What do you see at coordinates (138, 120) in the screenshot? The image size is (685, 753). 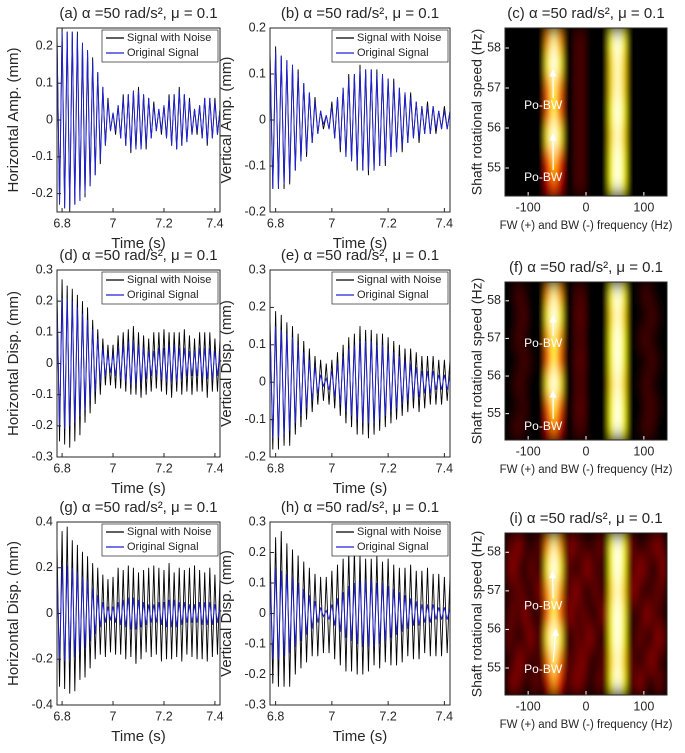 I see `plot-frame` at bounding box center [138, 120].